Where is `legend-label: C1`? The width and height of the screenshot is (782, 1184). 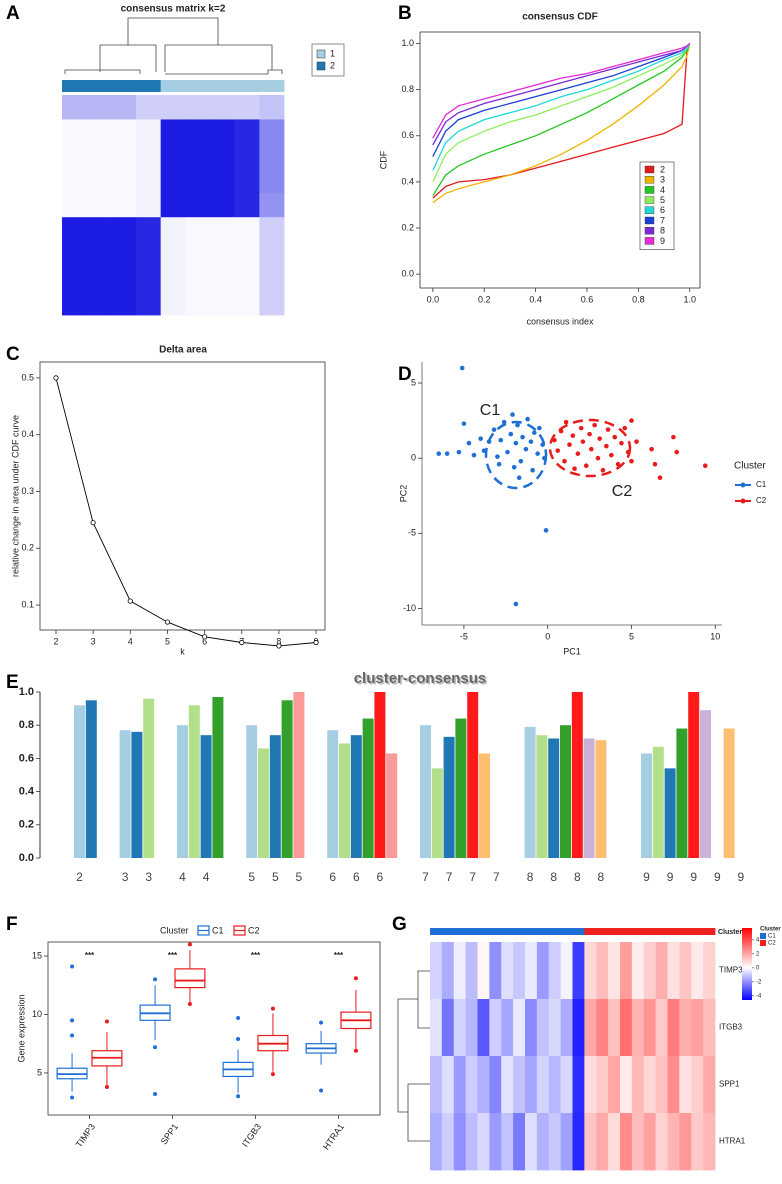 legend-label: C1 is located at coordinates (761, 484).